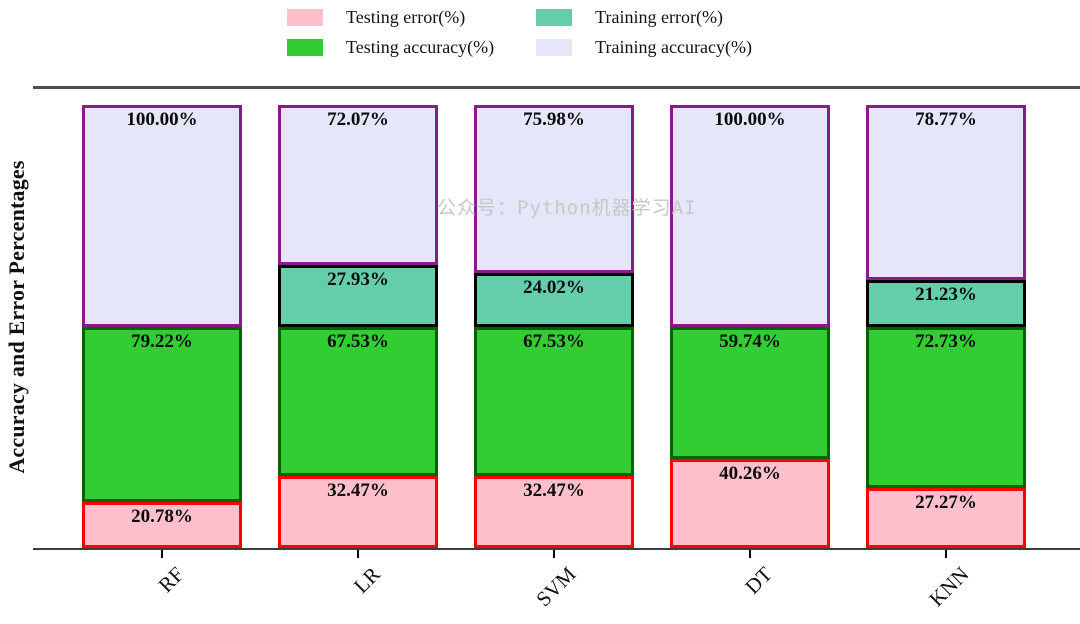  I want to click on x-category-label-knn: KNN, so click(948, 587).